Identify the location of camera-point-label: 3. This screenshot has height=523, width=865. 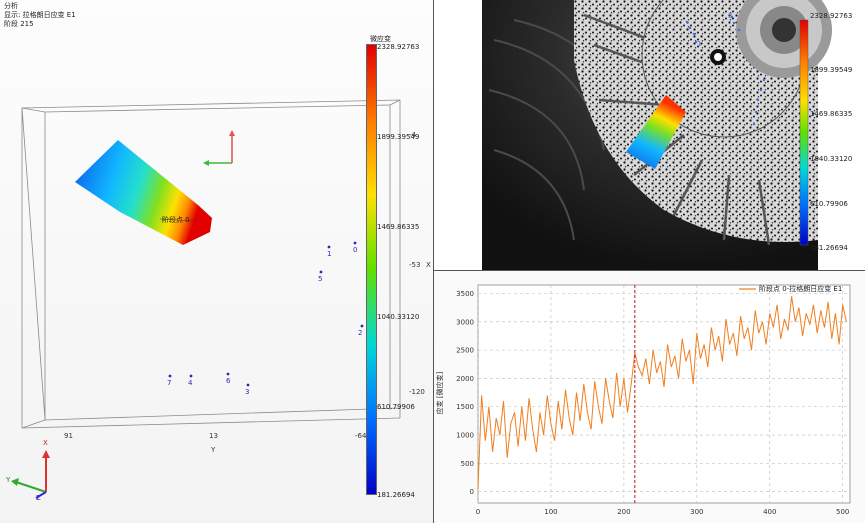
(730, 16).